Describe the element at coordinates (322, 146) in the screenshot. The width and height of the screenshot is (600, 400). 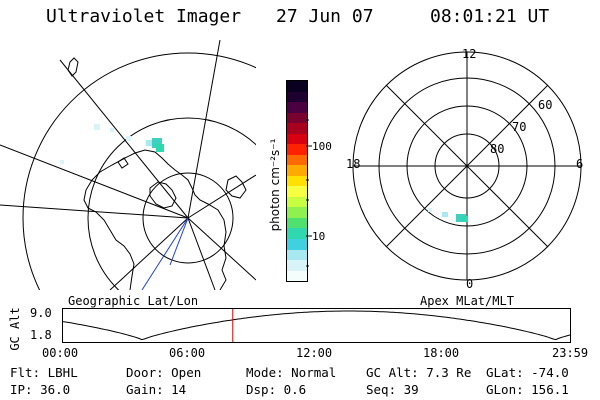
I see `colorbar-tick-100: 100` at that location.